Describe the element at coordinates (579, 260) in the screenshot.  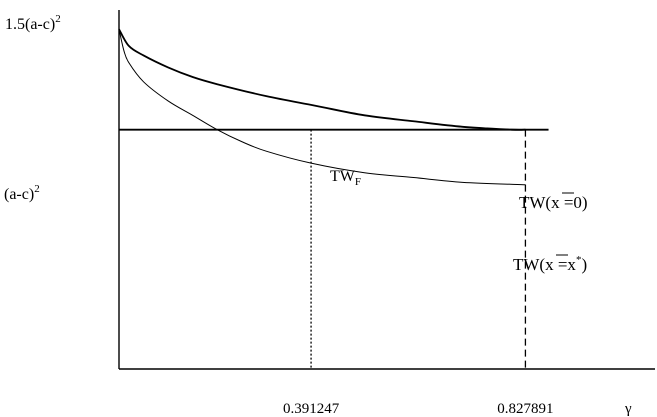
I see `label-sup: *` at that location.